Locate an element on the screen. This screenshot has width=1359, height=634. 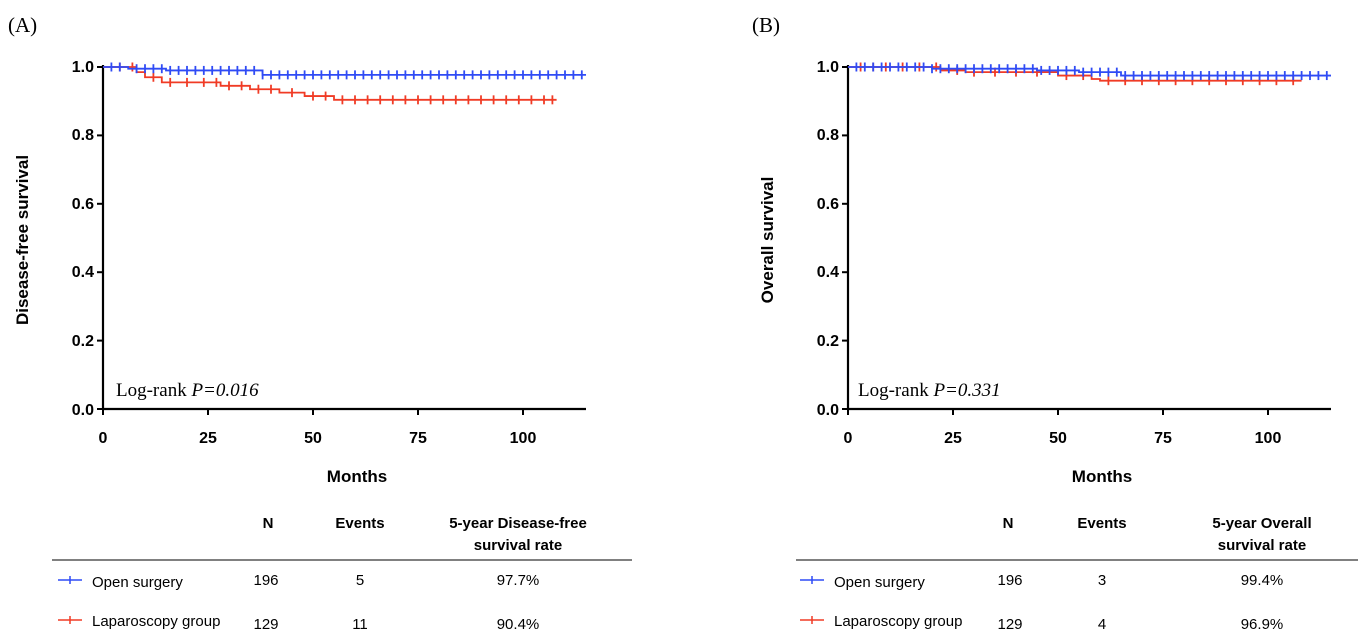
panel-b-x-tick-label: 0 is located at coordinates (848, 438).